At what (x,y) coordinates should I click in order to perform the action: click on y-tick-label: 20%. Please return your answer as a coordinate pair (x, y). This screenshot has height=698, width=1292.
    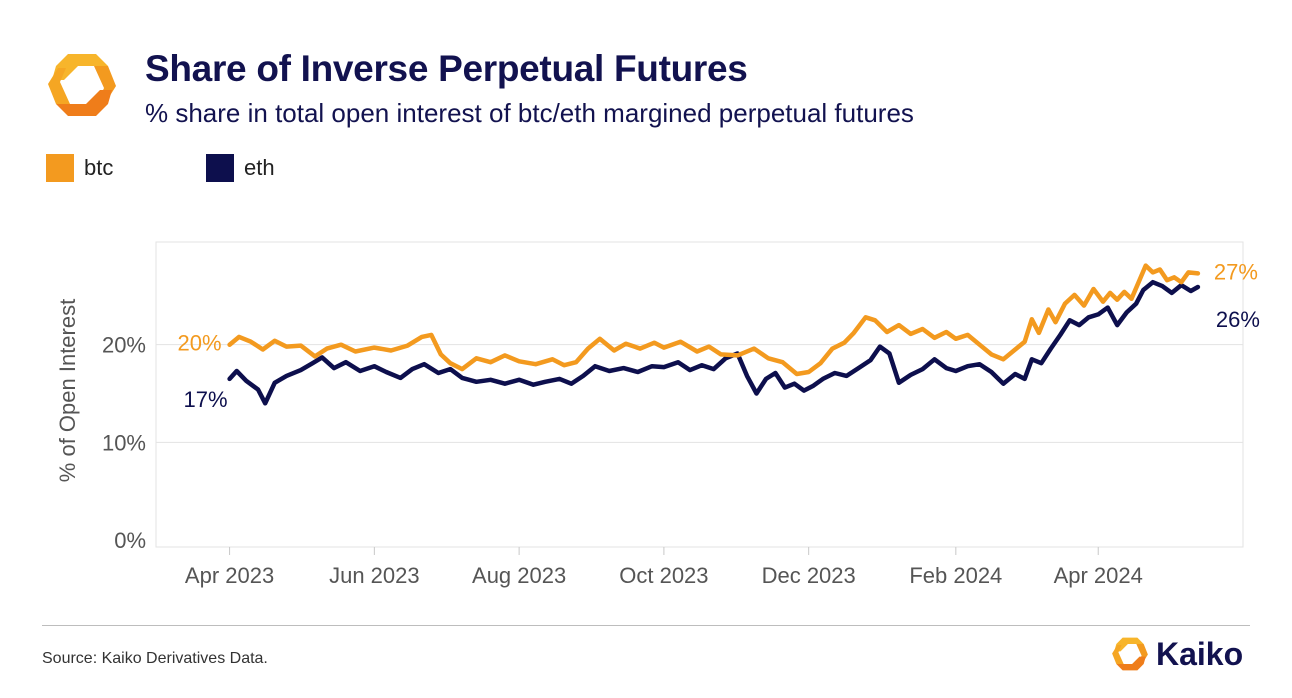
    Looking at the image, I should click on (124, 345).